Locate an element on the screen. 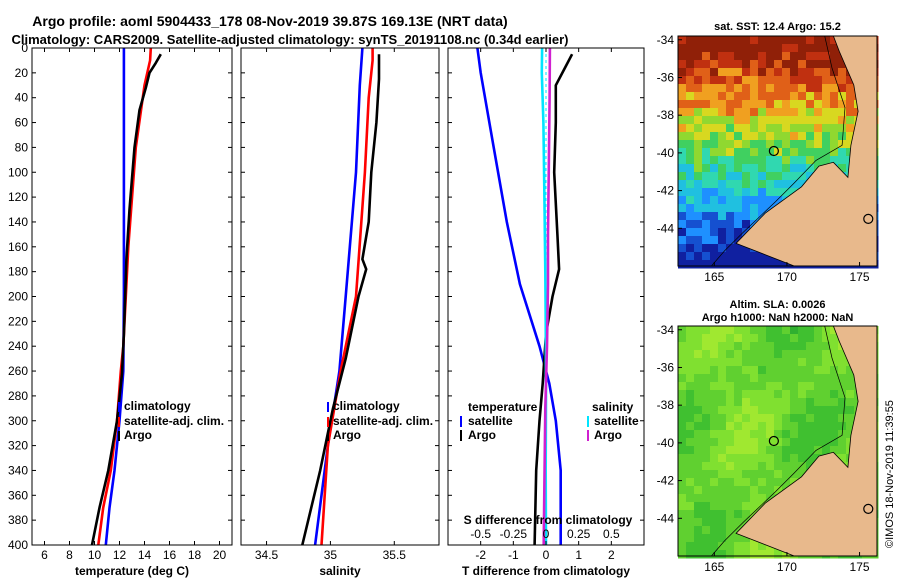 The height and width of the screenshot is (580, 900). y-tick-label: -40 is located at coordinates (666, 153).